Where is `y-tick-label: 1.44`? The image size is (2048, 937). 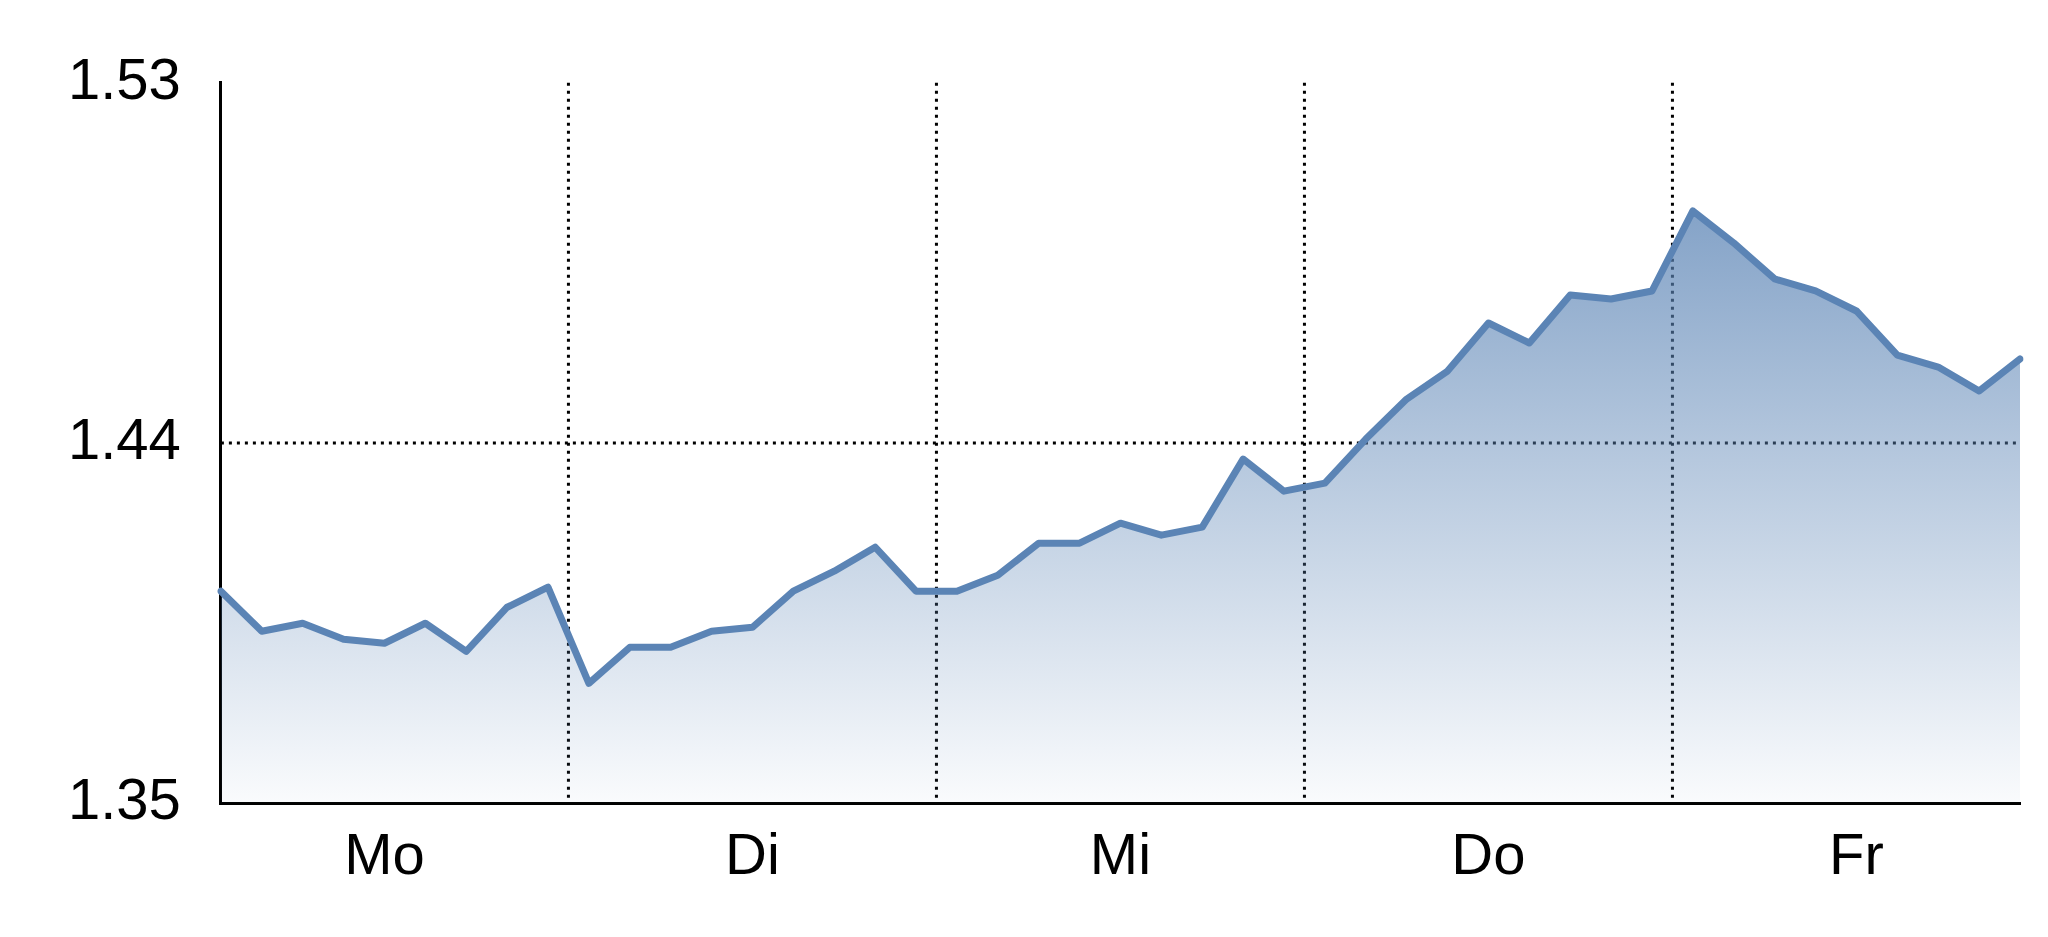 y-tick-label: 1.44 is located at coordinates (124, 439).